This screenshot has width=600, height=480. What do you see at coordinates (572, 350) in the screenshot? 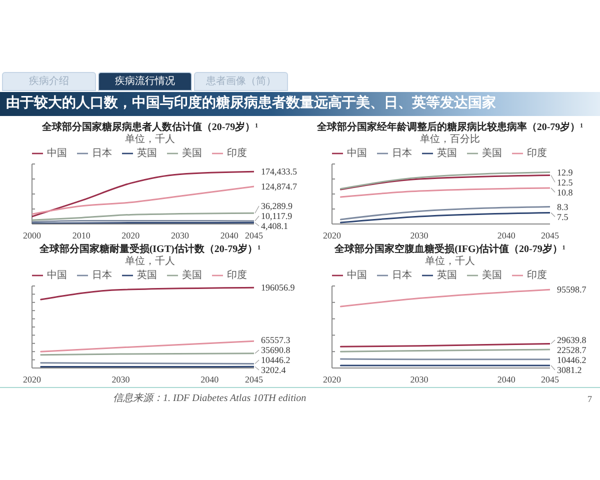
I see `data-label: 22528.7` at bounding box center [572, 350].